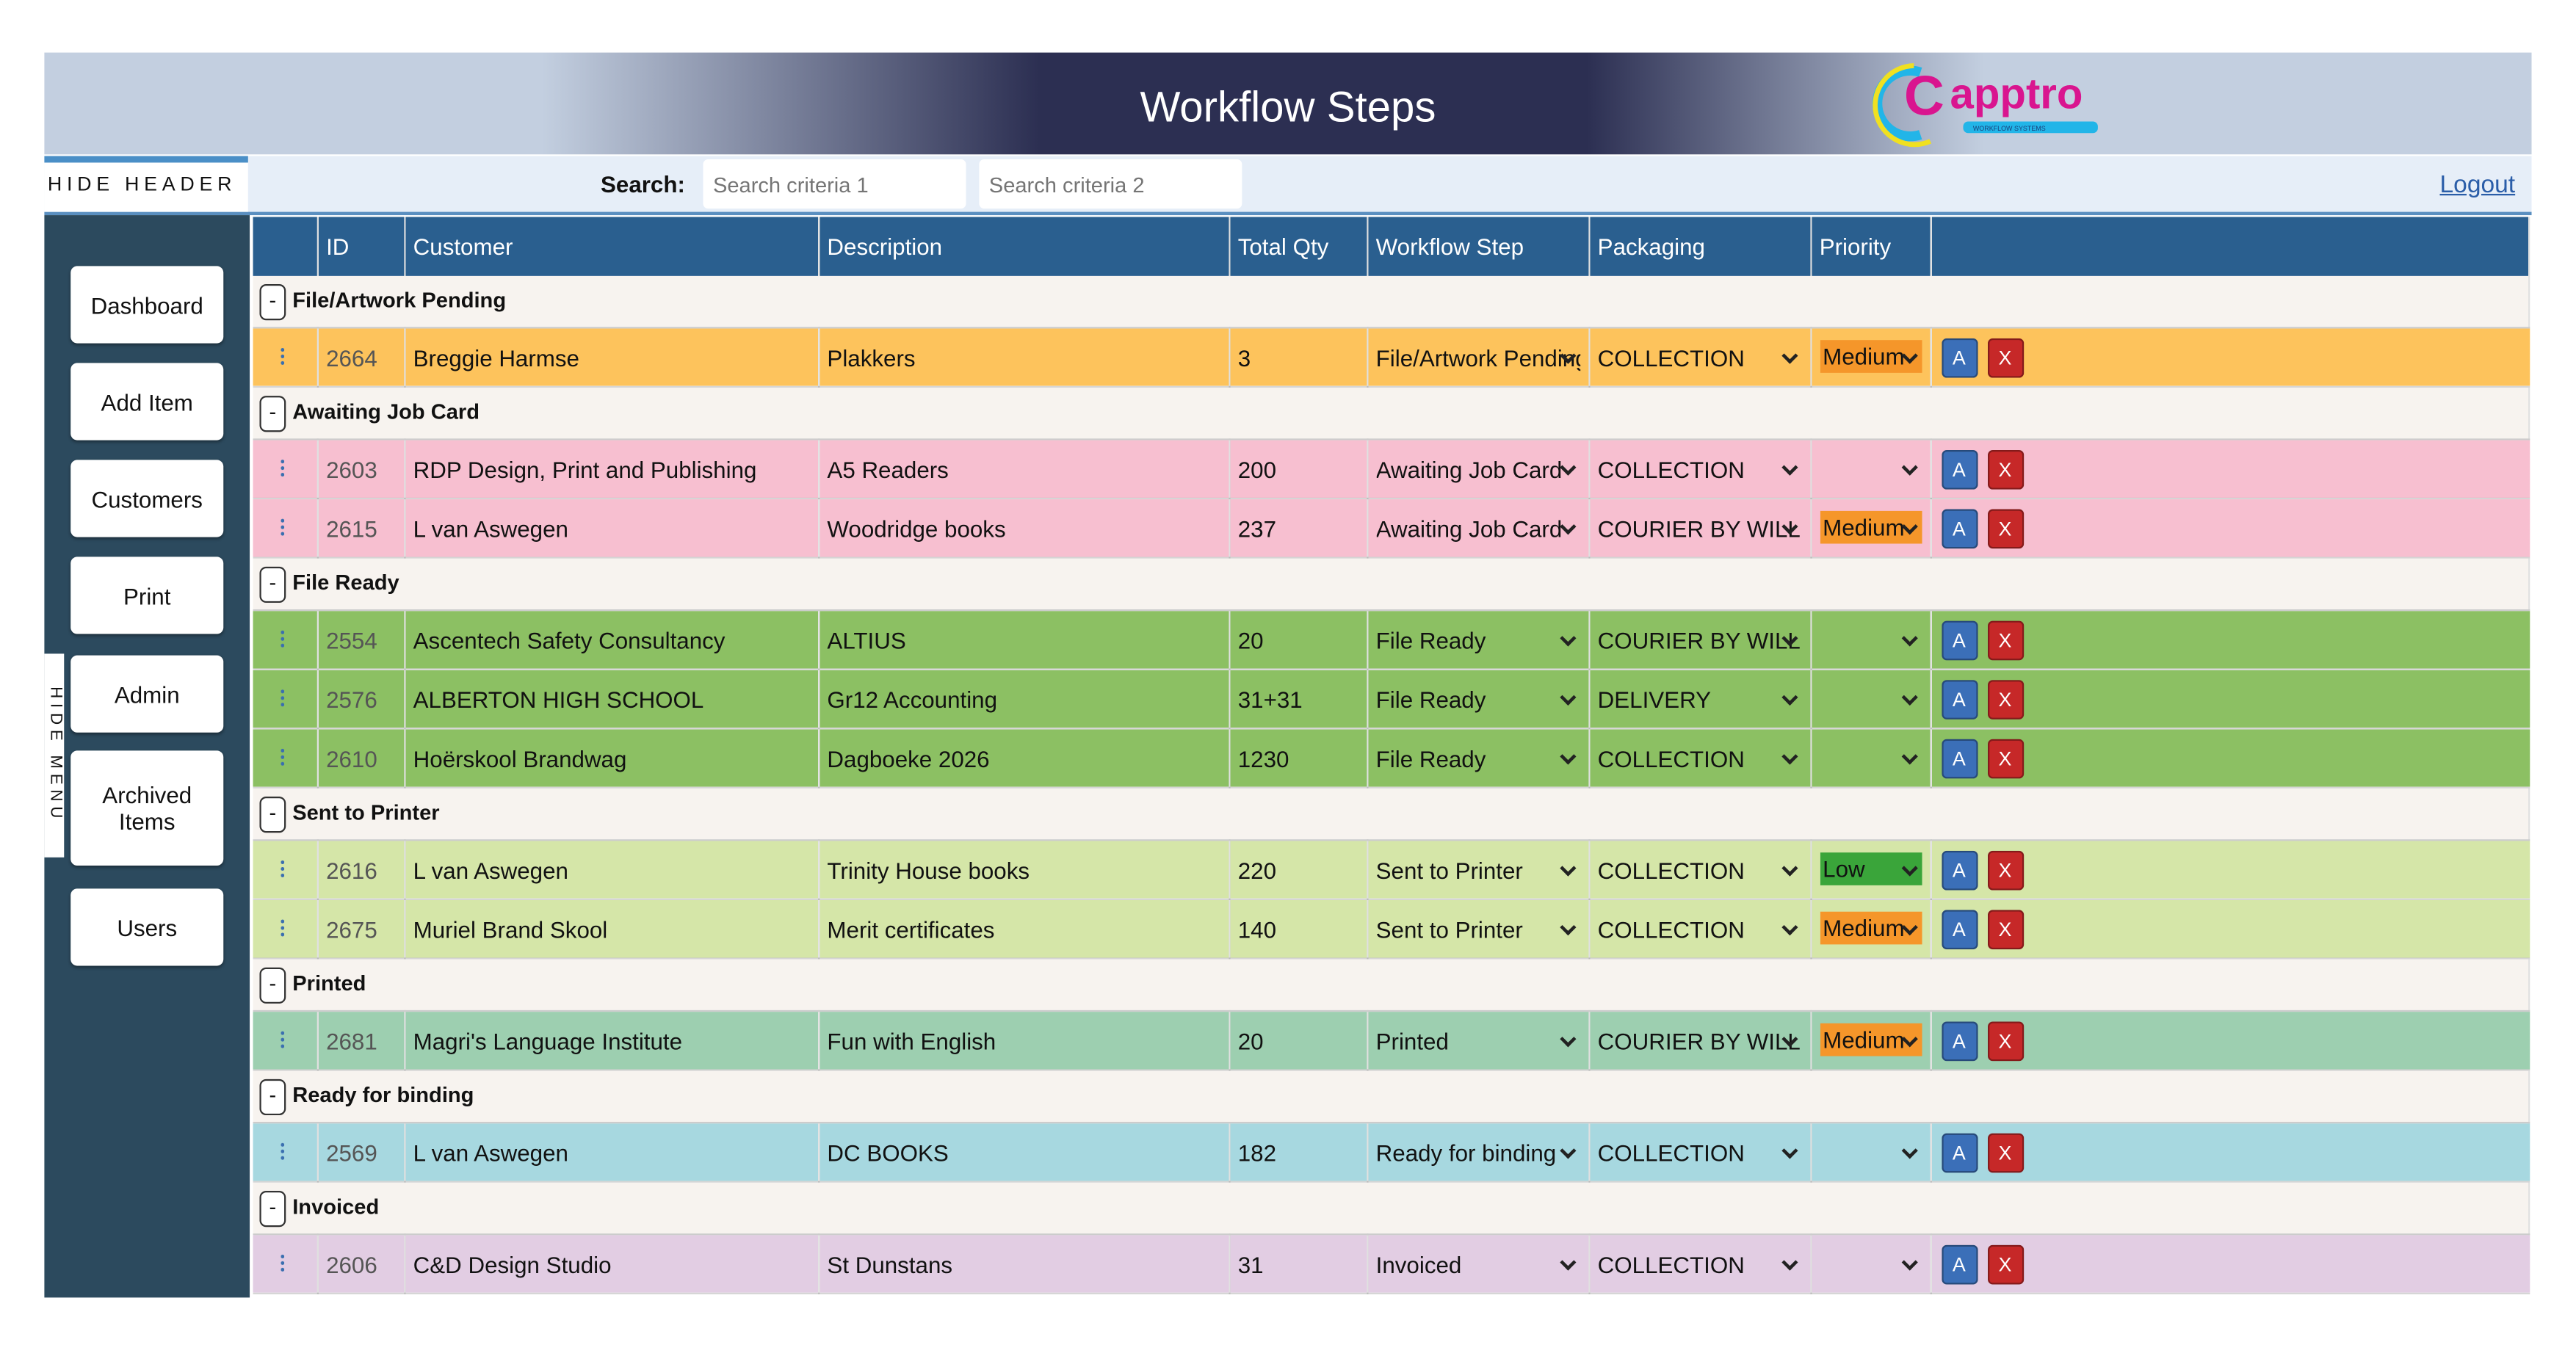 The height and width of the screenshot is (1345, 2576). I want to click on workflow-select: Ready for binding, so click(1478, 1152).